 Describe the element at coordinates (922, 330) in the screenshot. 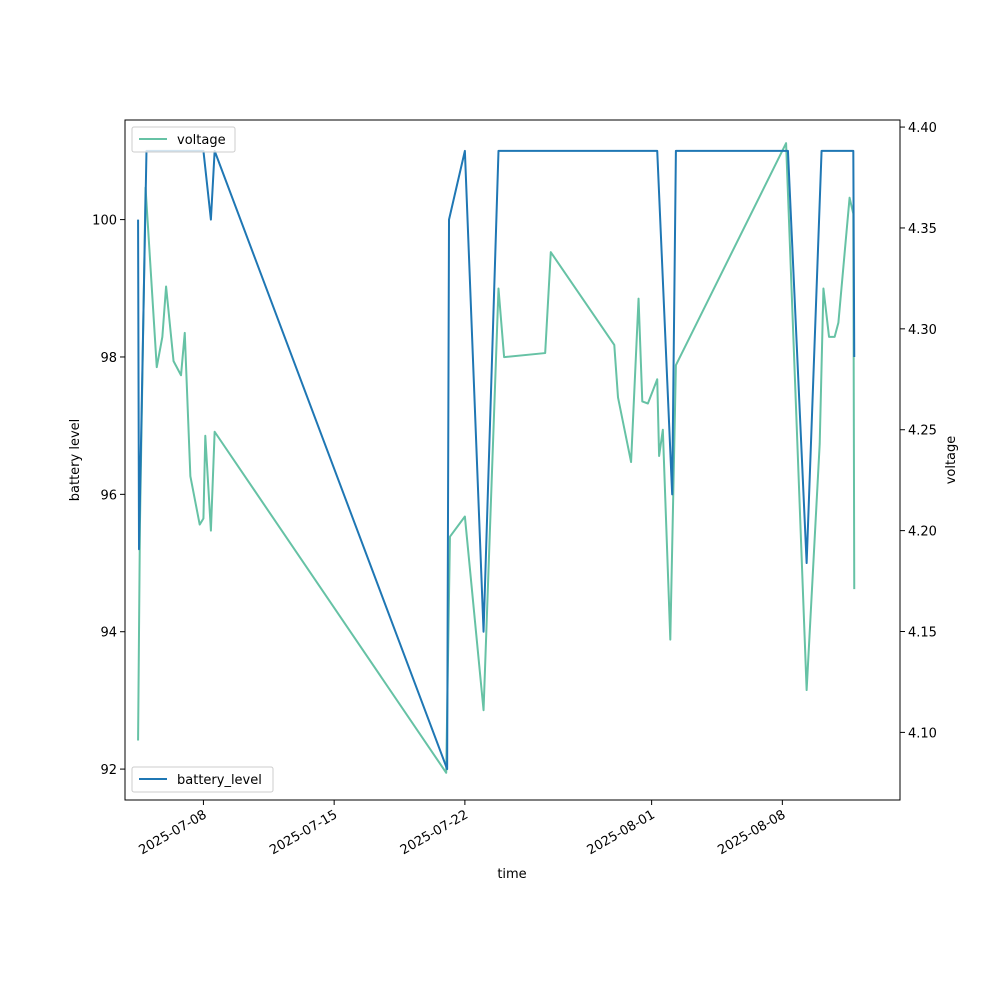

I see `y-right-tick-label: 4.30` at that location.